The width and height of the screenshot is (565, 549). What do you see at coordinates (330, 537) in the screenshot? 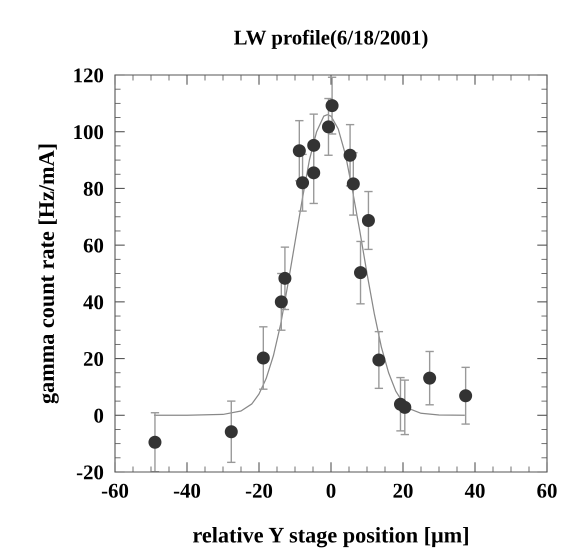
I see `x-axis-title: relative Y stage position [μm]` at bounding box center [330, 537].